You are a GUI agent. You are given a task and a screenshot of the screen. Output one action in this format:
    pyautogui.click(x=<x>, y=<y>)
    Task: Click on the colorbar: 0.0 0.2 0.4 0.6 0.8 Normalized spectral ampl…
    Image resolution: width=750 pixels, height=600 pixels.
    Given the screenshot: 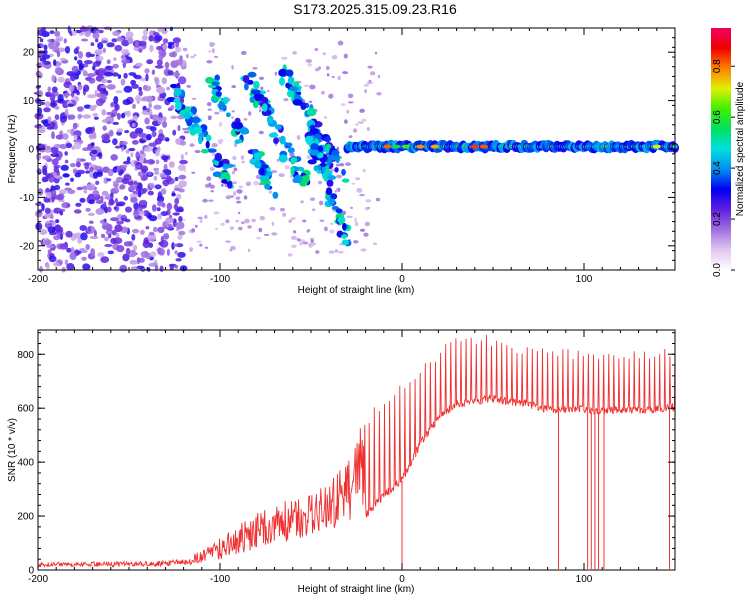 What is the action you would take?
    pyautogui.click(x=728, y=152)
    